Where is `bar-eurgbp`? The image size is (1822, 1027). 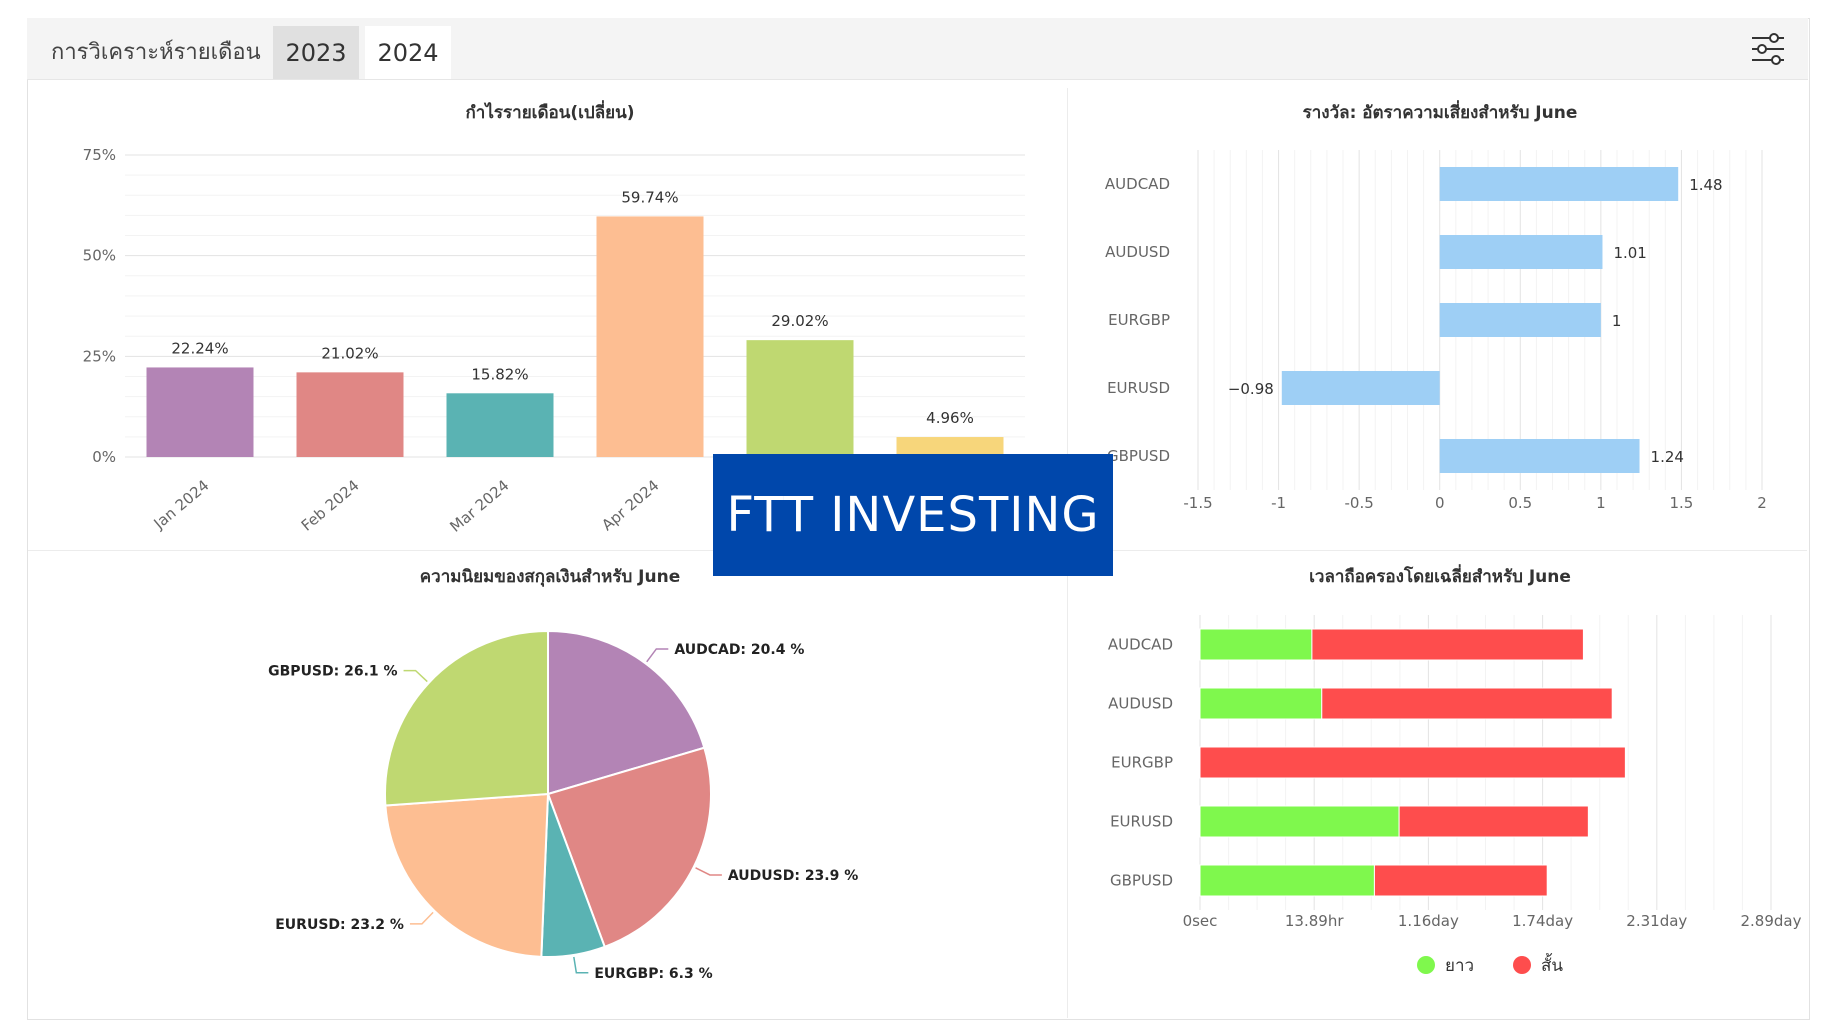
bar-eurgbp is located at coordinates (1520, 320).